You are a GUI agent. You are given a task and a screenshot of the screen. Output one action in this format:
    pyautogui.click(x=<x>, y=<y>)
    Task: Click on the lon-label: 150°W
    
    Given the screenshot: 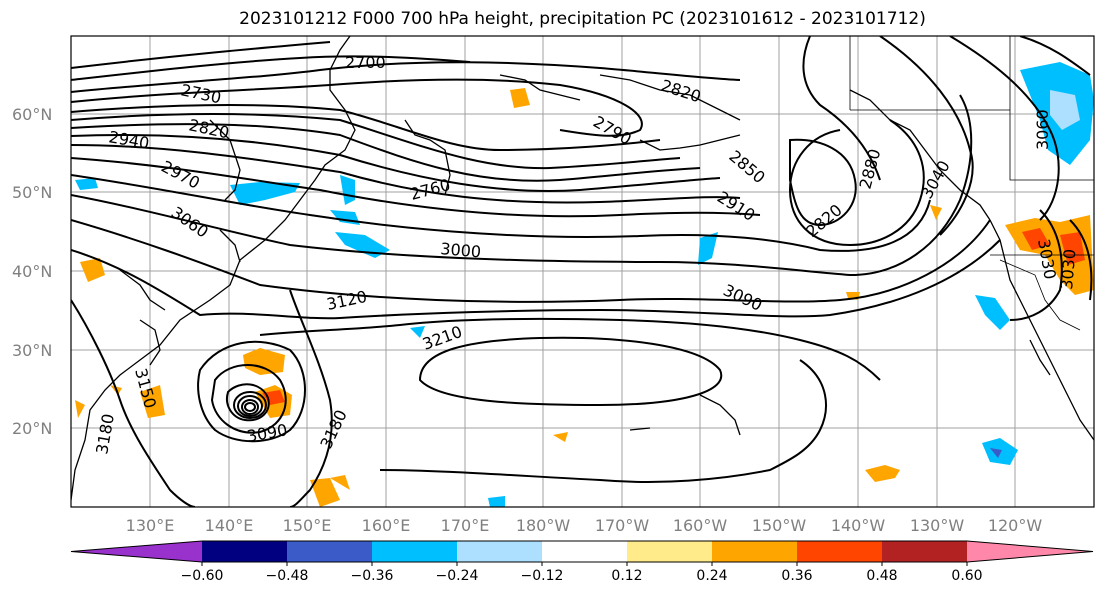 What is the action you would take?
    pyautogui.click(x=779, y=525)
    